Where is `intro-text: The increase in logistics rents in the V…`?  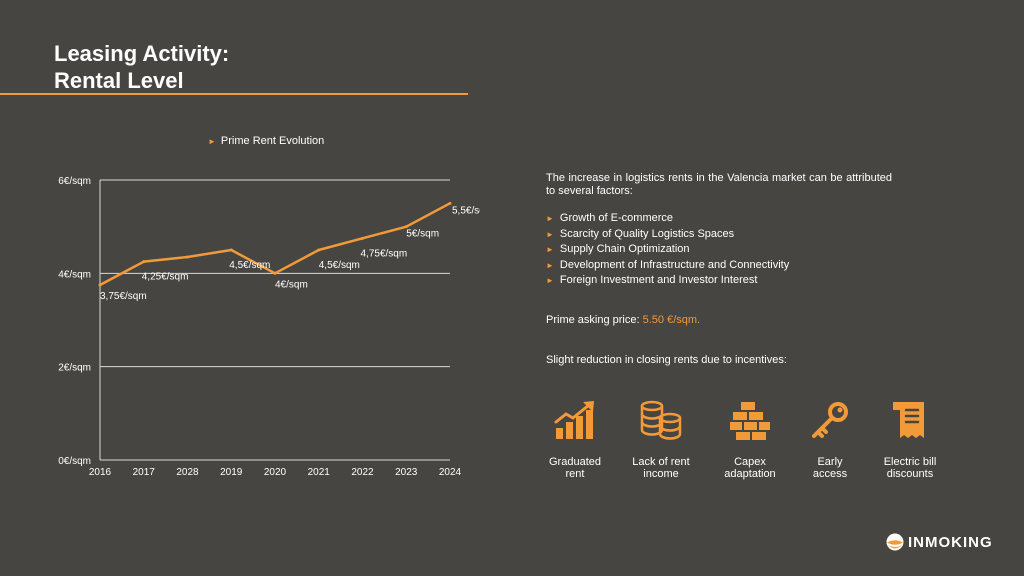 intro-text: The increase in logistics rents in the V… is located at coordinates (719, 184).